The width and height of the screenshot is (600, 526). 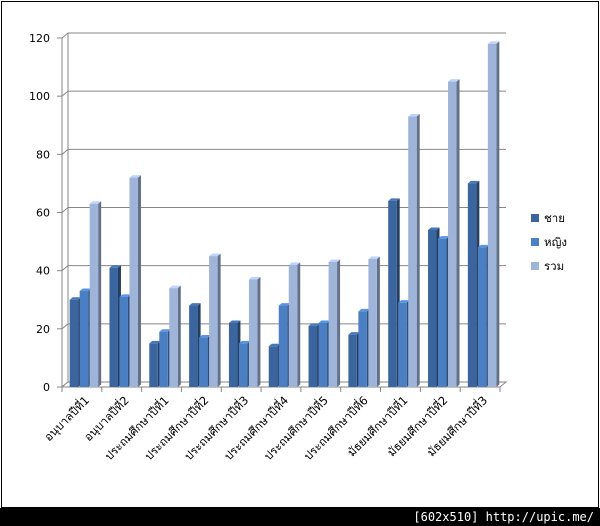 What do you see at coordinates (43, 213) in the screenshot?
I see `y-tick-label: 60` at bounding box center [43, 213].